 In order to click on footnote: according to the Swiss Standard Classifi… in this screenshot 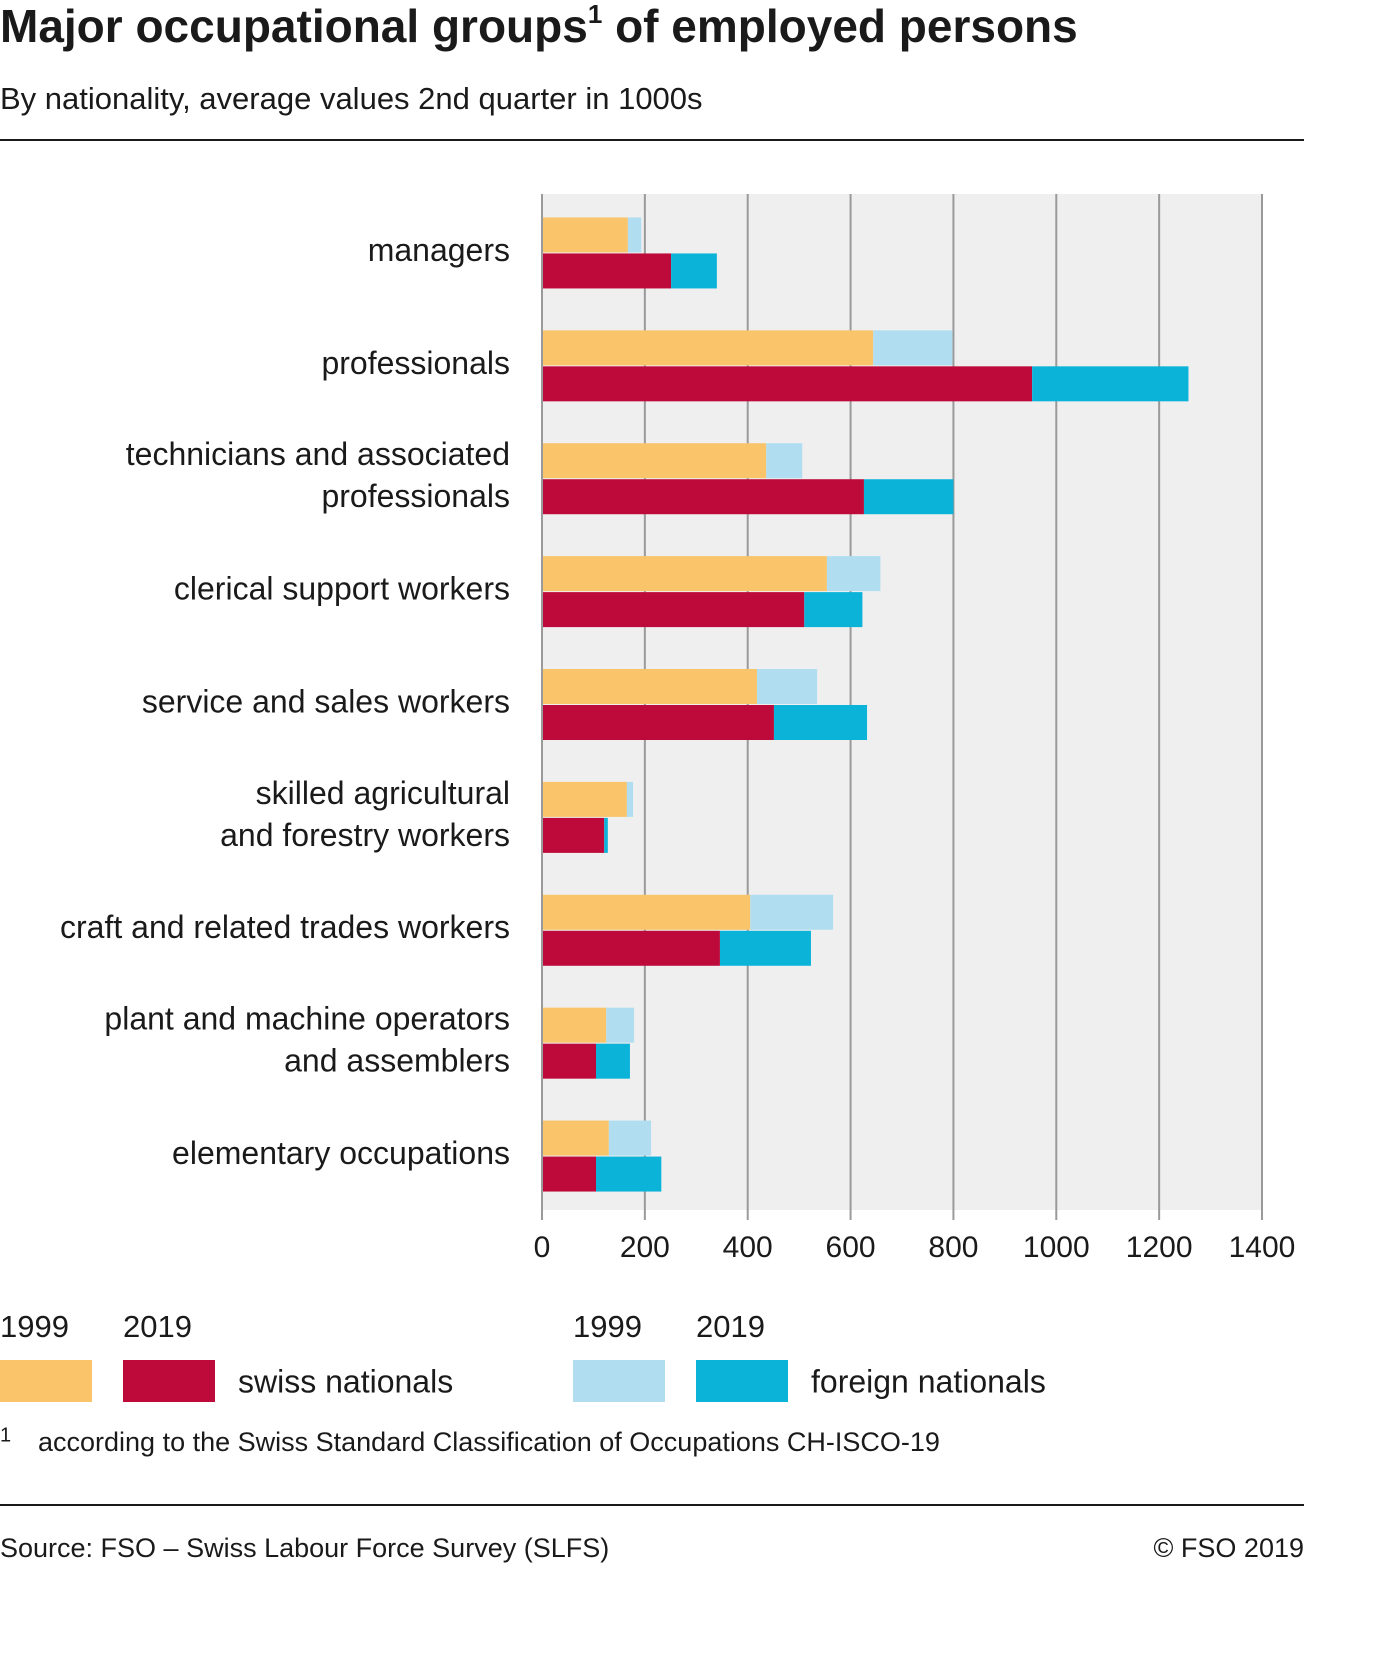, I will do `click(489, 1442)`.